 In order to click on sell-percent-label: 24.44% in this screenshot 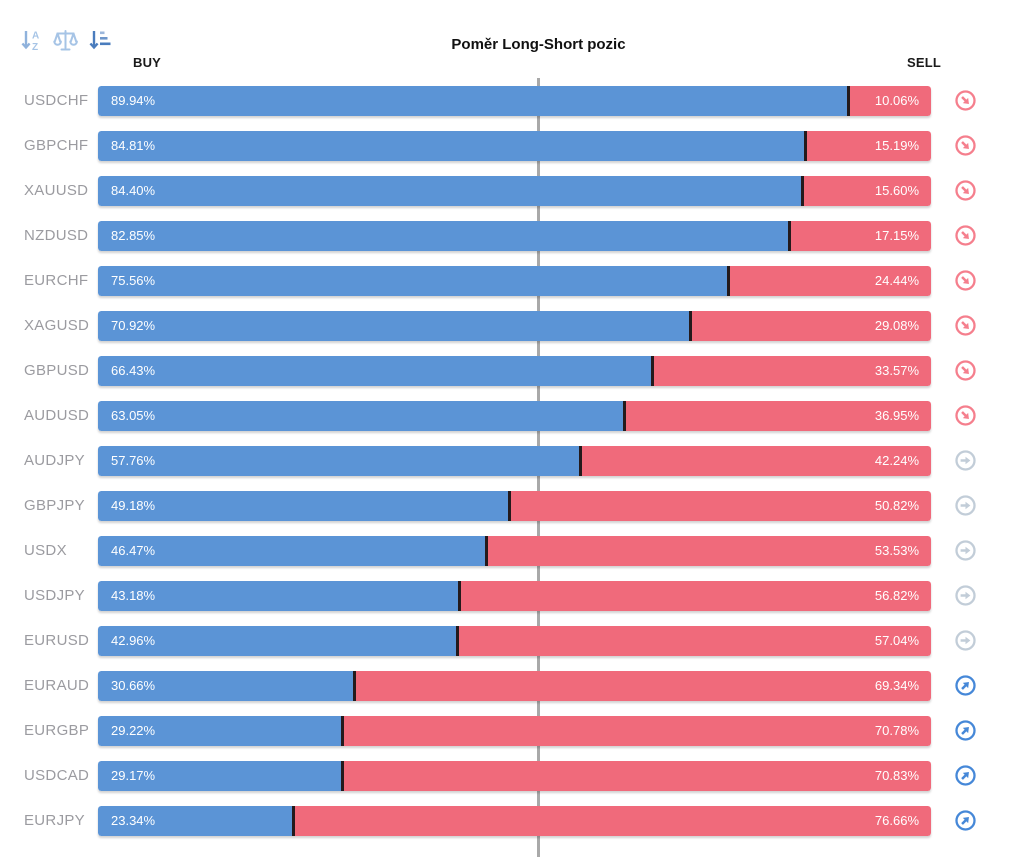, I will do `click(896, 280)`.